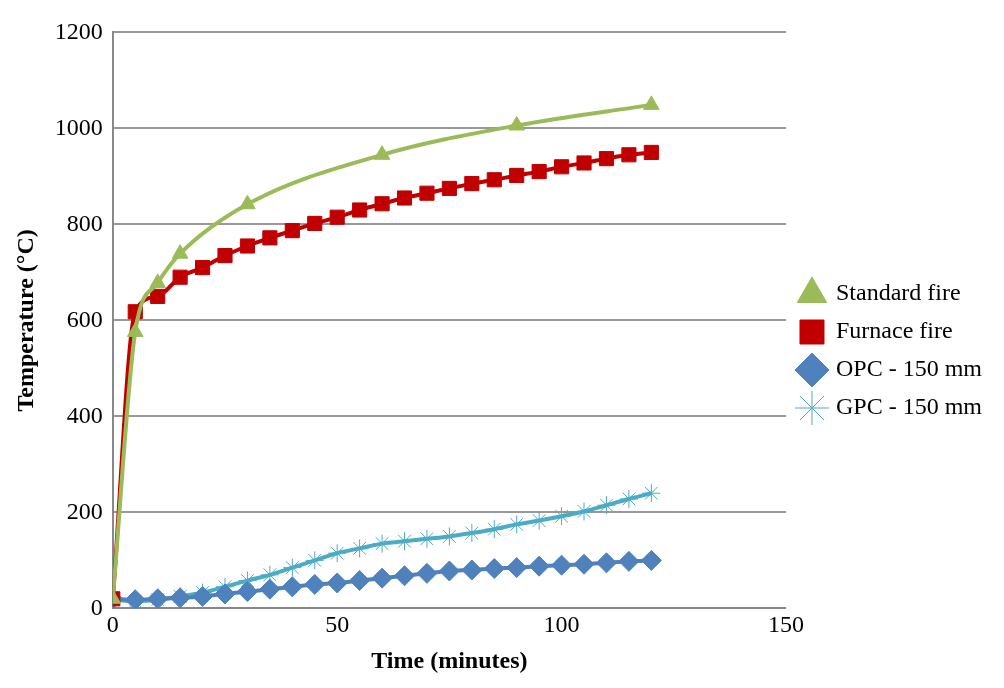 The height and width of the screenshot is (688, 1004). I want to click on y-axis-title: Temperature (°C), so click(24, 320).